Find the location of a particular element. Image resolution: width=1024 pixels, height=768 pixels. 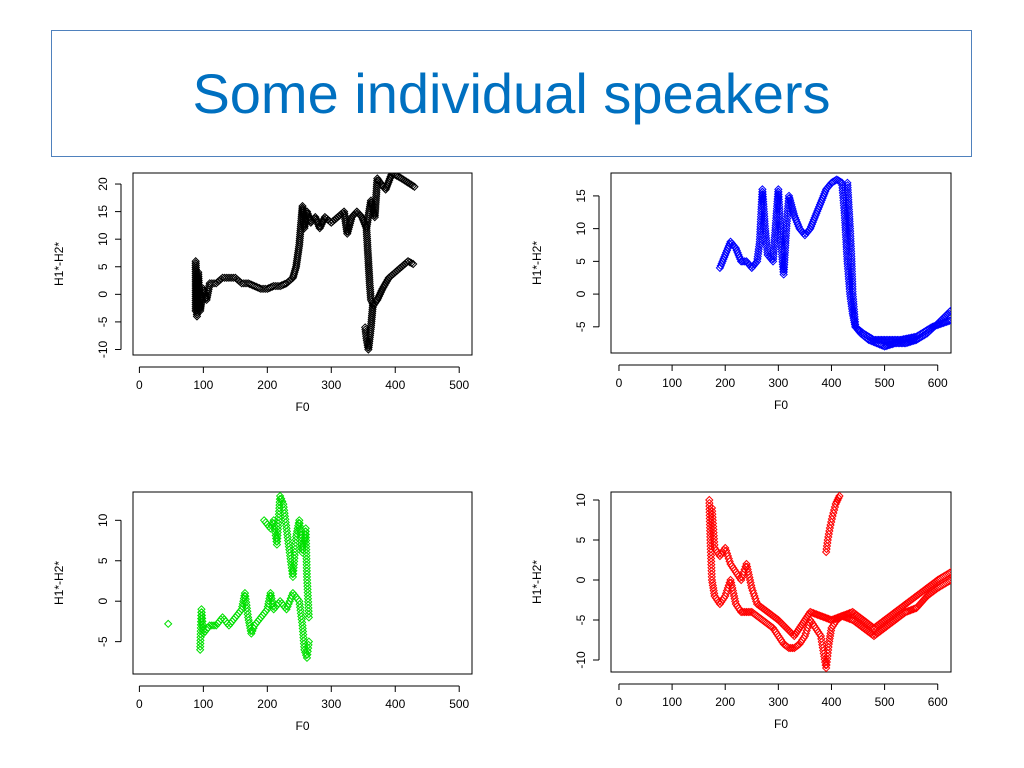

chart-1: 0 100 200 300 400 500 F0 -10 -5 0 5 10 15 20 H1*-H2* is located at coordinates (262, 293).